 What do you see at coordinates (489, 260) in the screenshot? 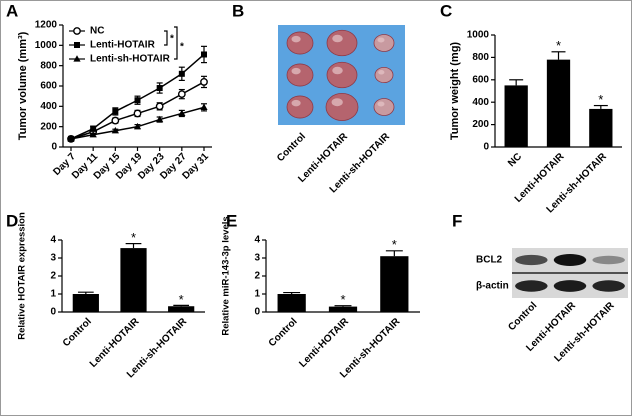
I see `row-label: BCL2` at bounding box center [489, 260].